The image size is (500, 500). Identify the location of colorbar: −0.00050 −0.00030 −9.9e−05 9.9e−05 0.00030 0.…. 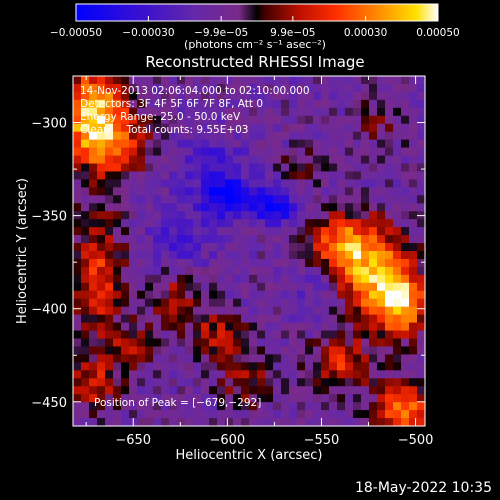
(255, 21).